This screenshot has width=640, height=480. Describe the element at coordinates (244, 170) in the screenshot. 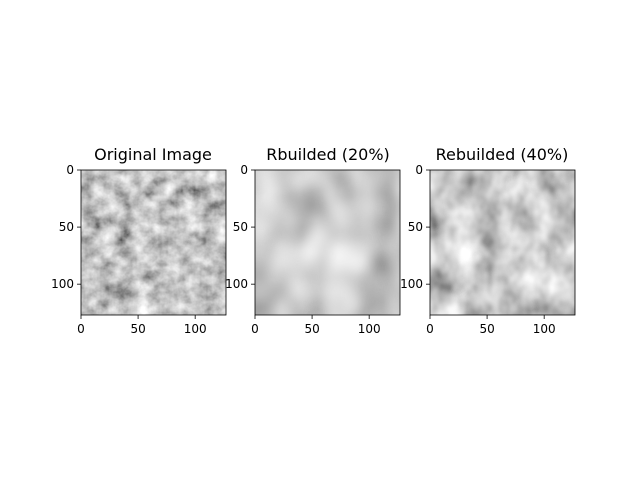

I see `y-tick-label-rebuild-20-0: 0` at that location.